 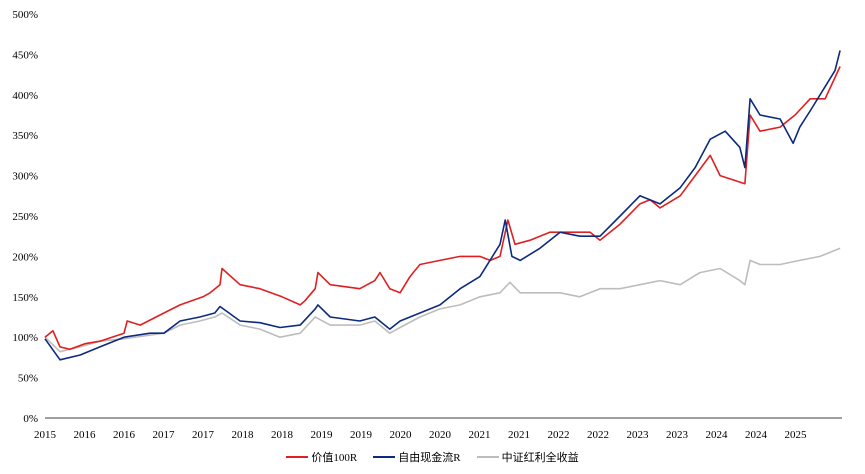 What do you see at coordinates (25, 15) in the screenshot?
I see `y-tick-label: 500%` at bounding box center [25, 15].